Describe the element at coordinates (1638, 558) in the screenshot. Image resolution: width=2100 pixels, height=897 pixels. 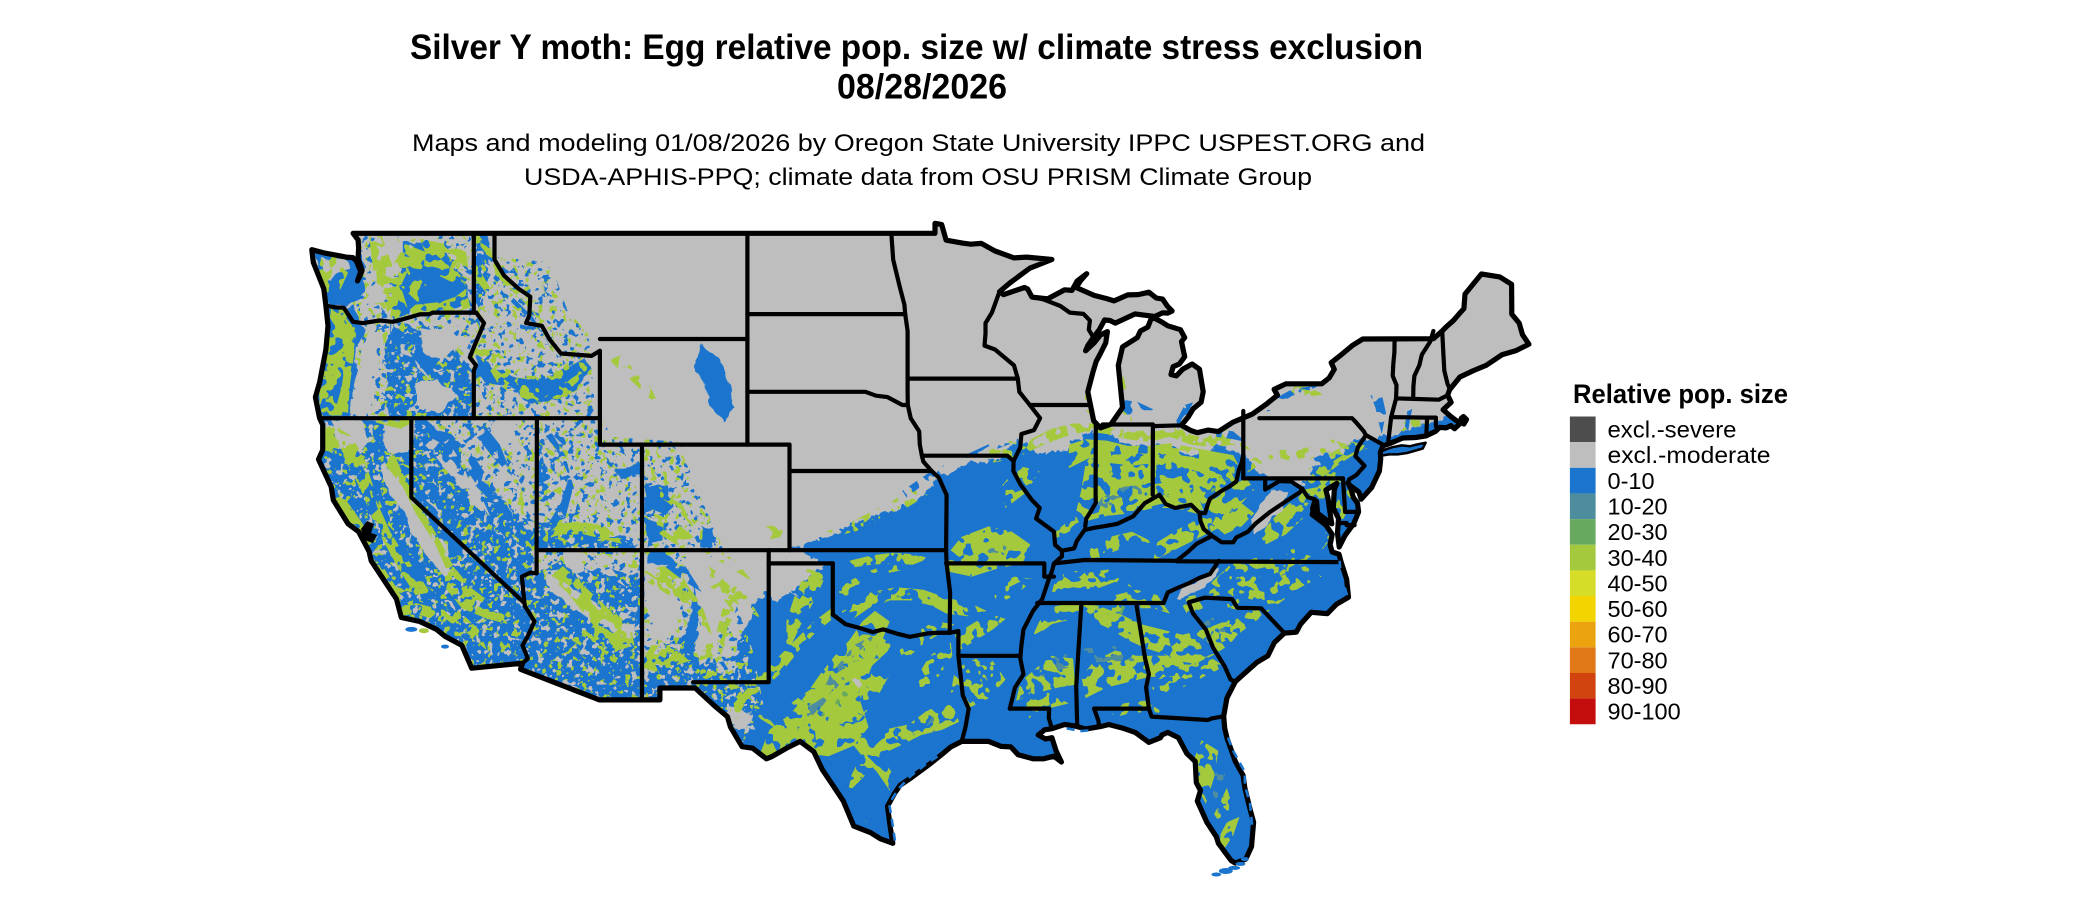
I see `svg-text: 30-40` at that location.